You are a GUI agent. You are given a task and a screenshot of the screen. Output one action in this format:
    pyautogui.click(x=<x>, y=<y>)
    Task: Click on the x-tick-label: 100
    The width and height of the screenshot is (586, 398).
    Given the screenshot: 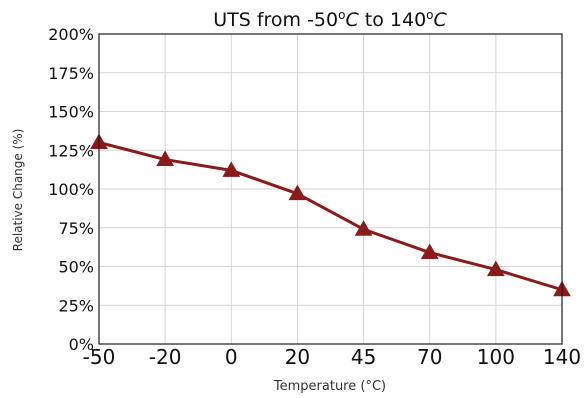 What is the action you would take?
    pyautogui.click(x=496, y=357)
    